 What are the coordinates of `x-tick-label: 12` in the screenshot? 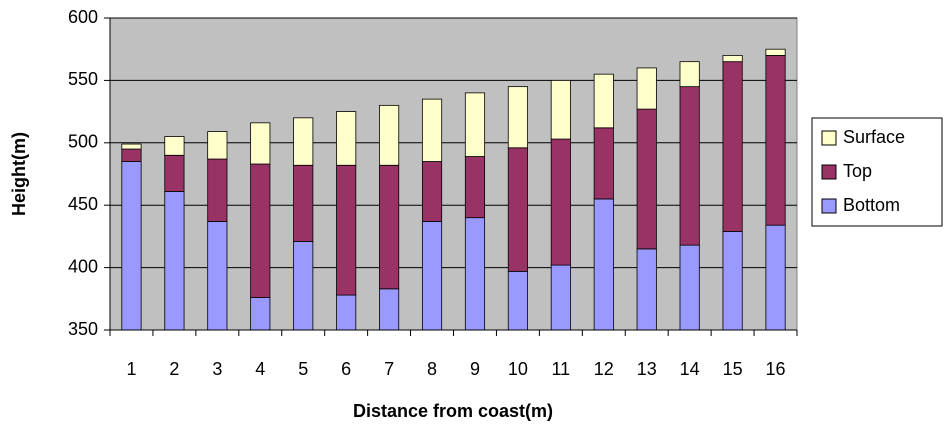 It's located at (604, 369).